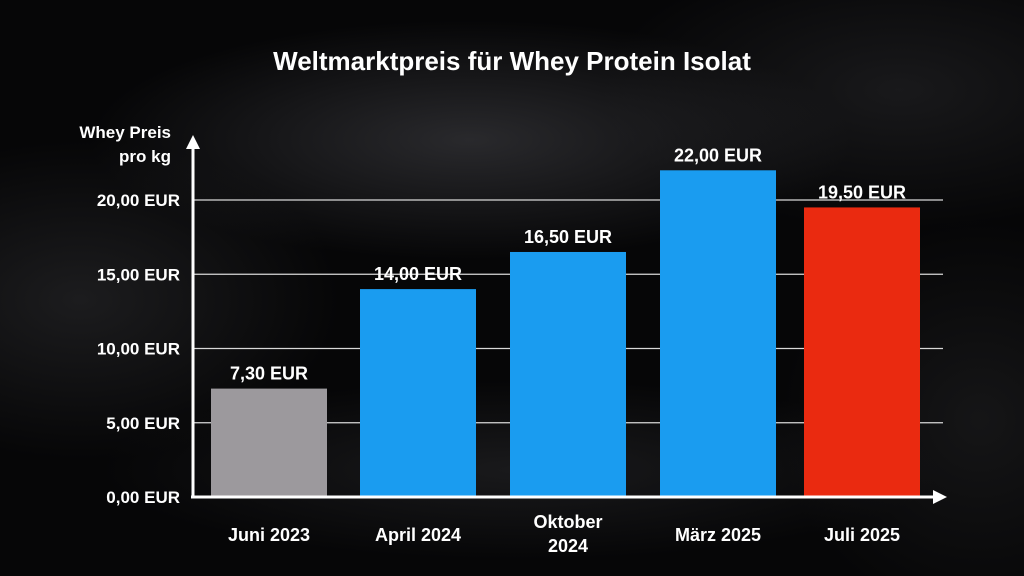  What do you see at coordinates (125, 144) in the screenshot?
I see `y-axis-title: Whey Preis pro kg` at bounding box center [125, 144].